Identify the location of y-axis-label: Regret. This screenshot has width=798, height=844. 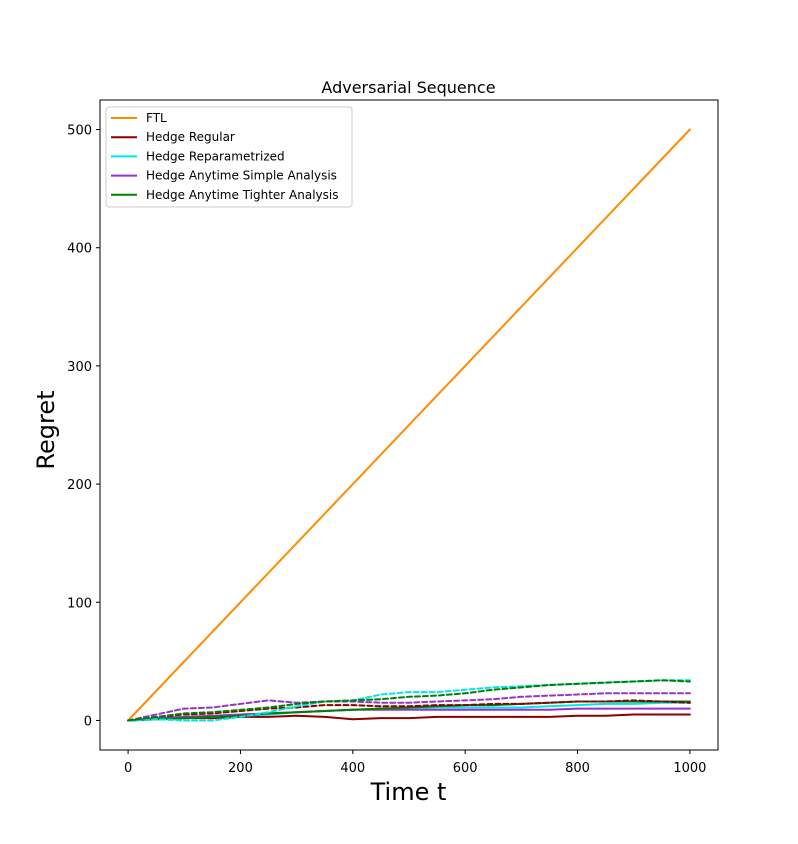
(46, 429).